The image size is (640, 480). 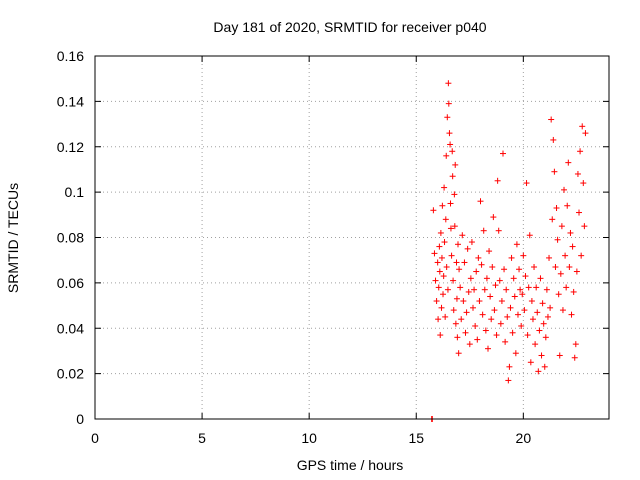 What do you see at coordinates (70, 238) in the screenshot?
I see `y-tick-label: 0.08` at bounding box center [70, 238].